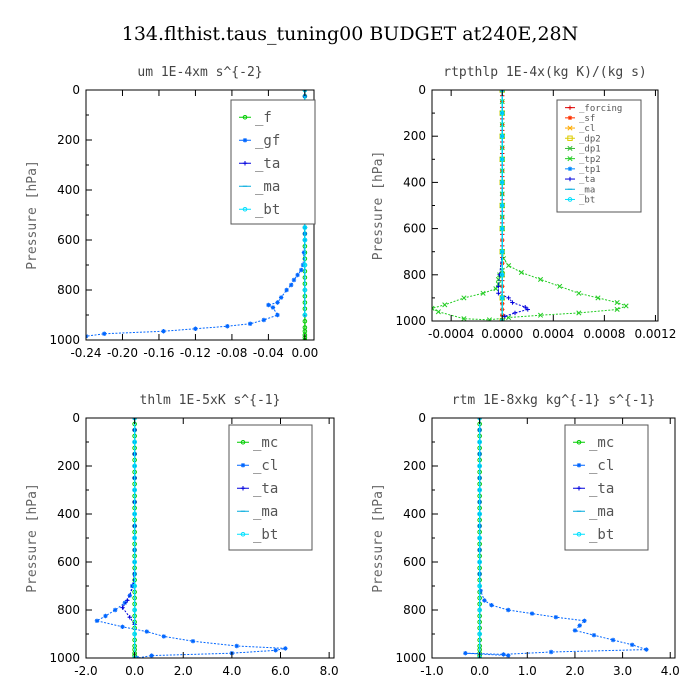  I want to click on x-tick-label: -0.16, so click(158, 353).